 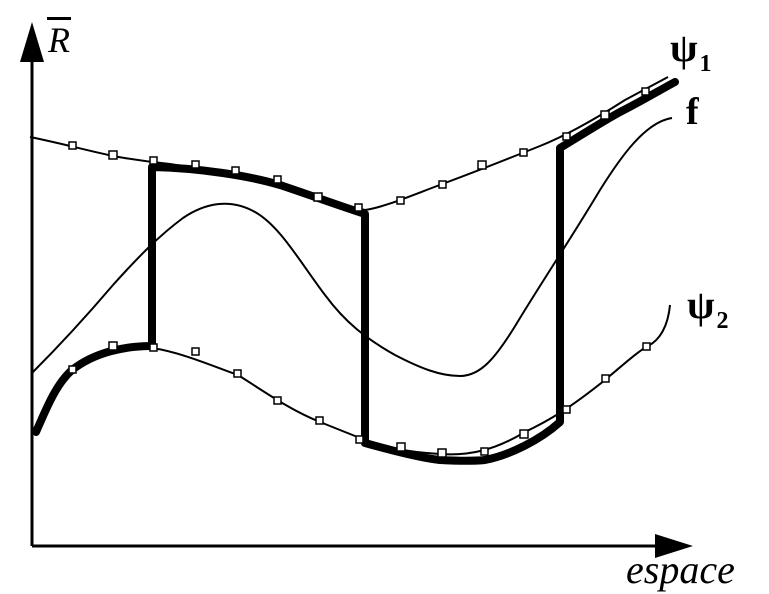 I want to click on y-axis-label: R, so click(x=59, y=38).